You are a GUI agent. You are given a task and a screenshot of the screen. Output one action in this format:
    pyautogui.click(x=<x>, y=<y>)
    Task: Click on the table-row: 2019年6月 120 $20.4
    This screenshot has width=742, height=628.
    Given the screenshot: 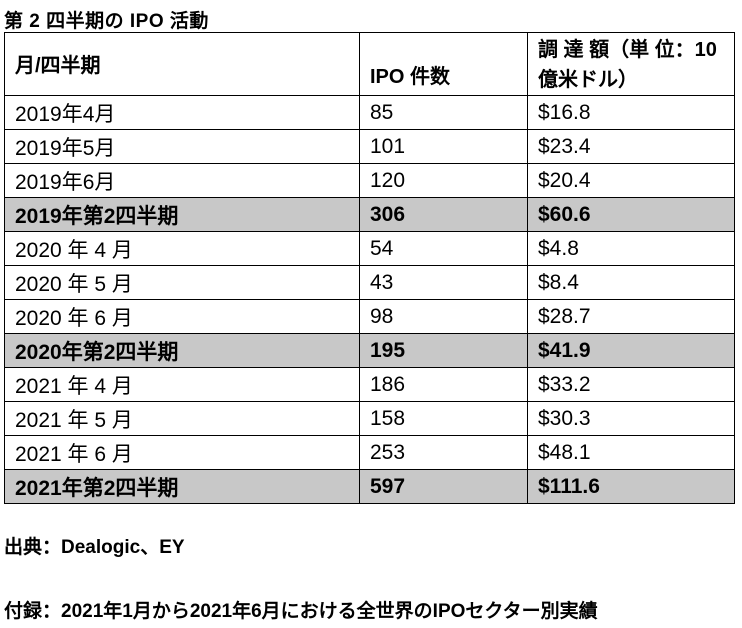 What is the action you would take?
    pyautogui.click(x=369, y=180)
    